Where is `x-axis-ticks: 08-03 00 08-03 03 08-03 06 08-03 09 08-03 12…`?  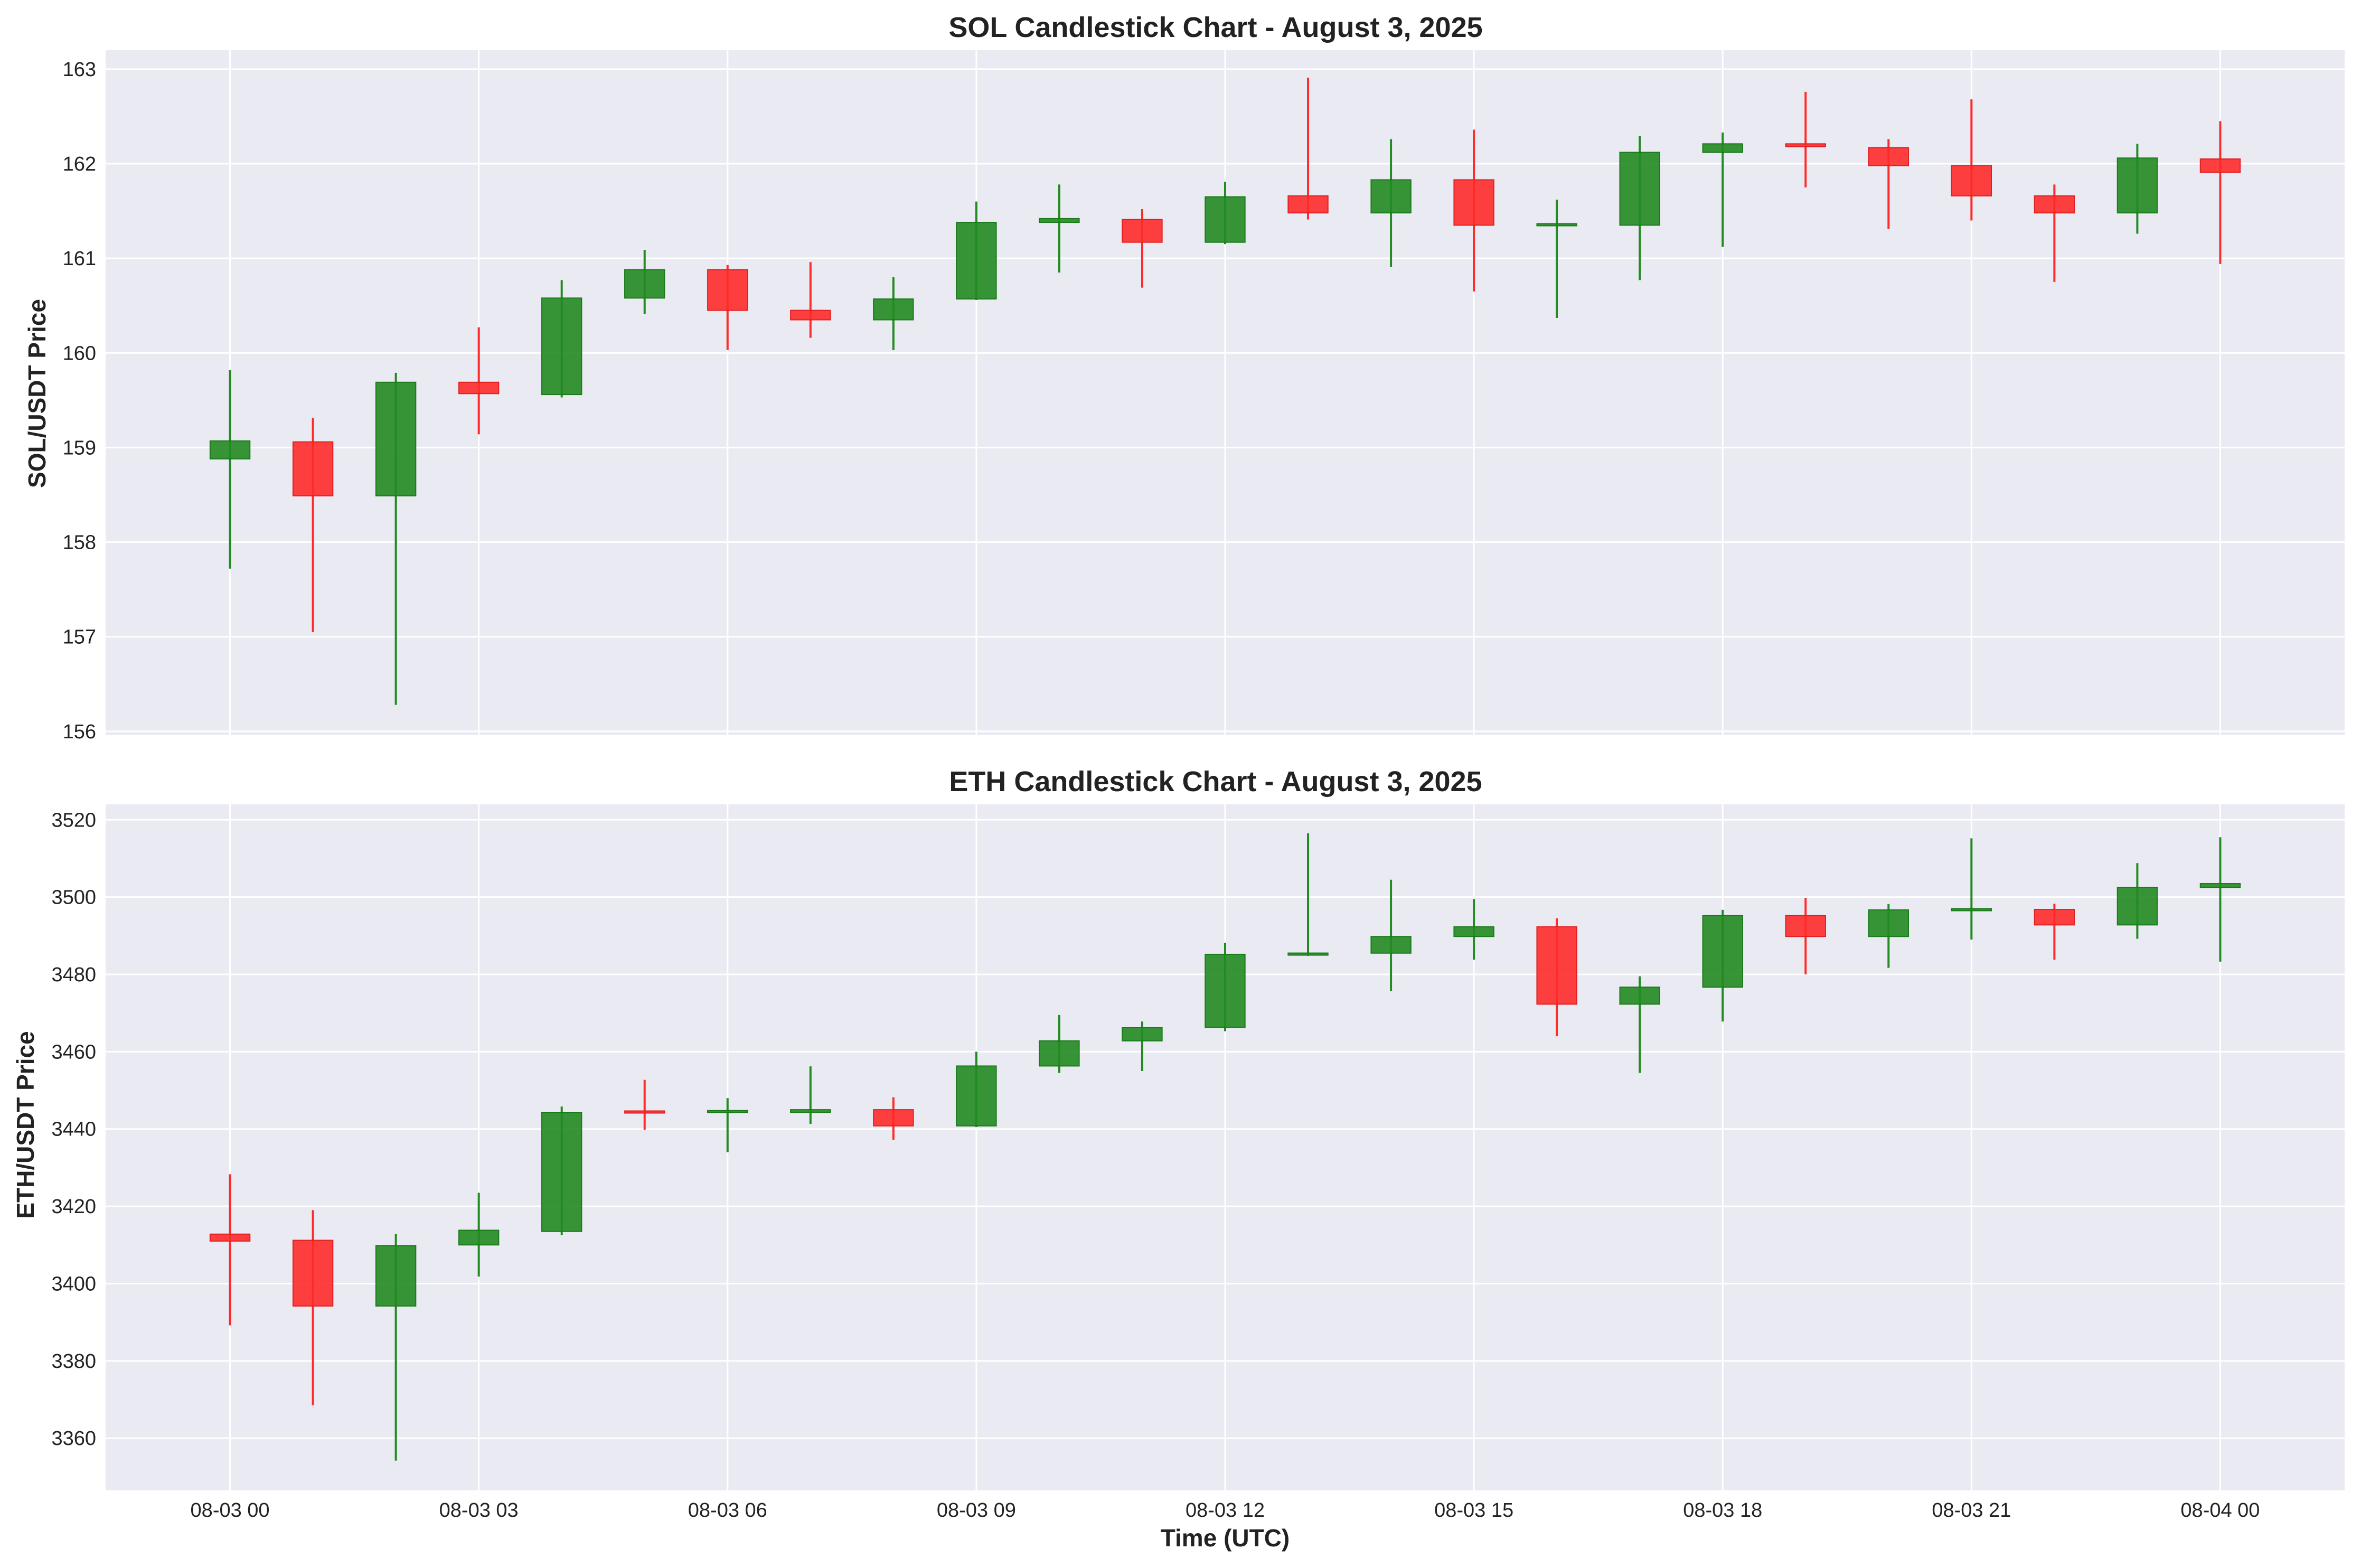 x-axis-ticks: 08-03 00 08-03 03 08-03 06 08-03 09 08-03 12… is located at coordinates (1225, 1510).